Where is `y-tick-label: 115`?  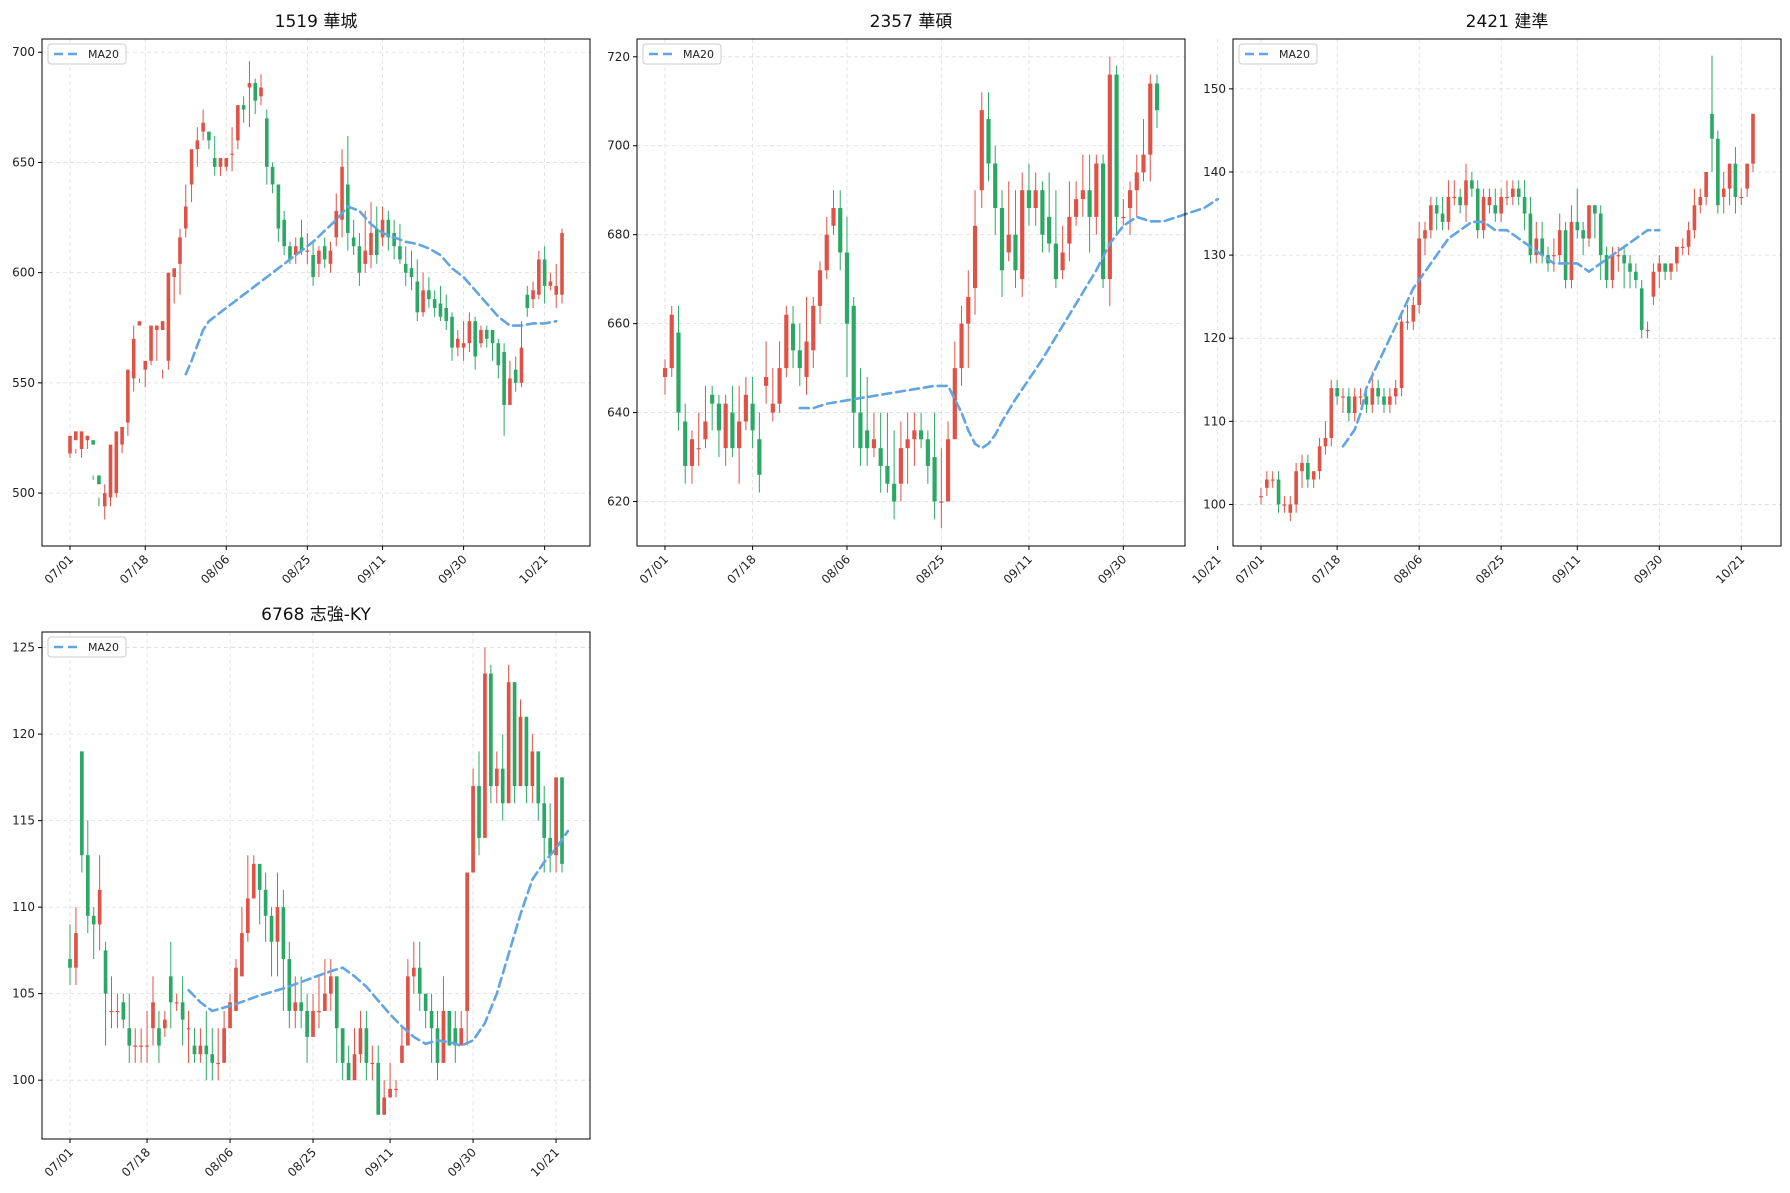
y-tick-label: 115 is located at coordinates (23, 821).